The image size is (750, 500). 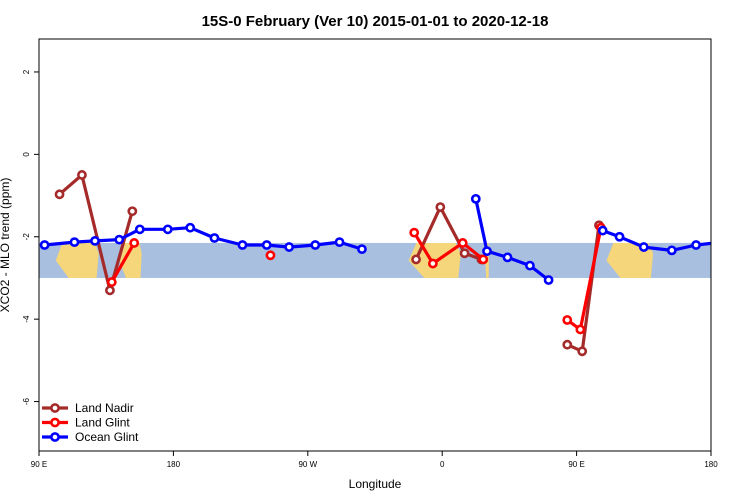 I want to click on x-tick-label-5: 180, so click(x=711, y=464).